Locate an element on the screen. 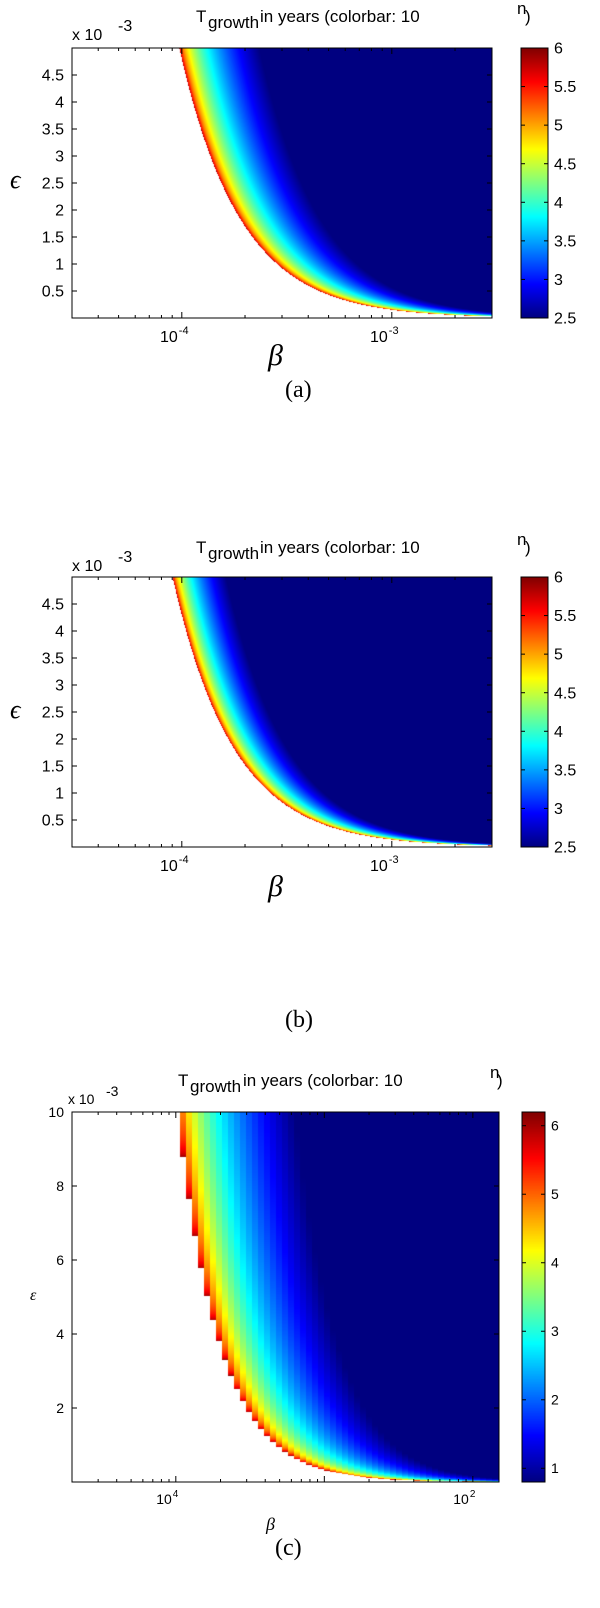 The width and height of the screenshot is (600, 1608). panel-b-title-main: T is located at coordinates (201, 547).